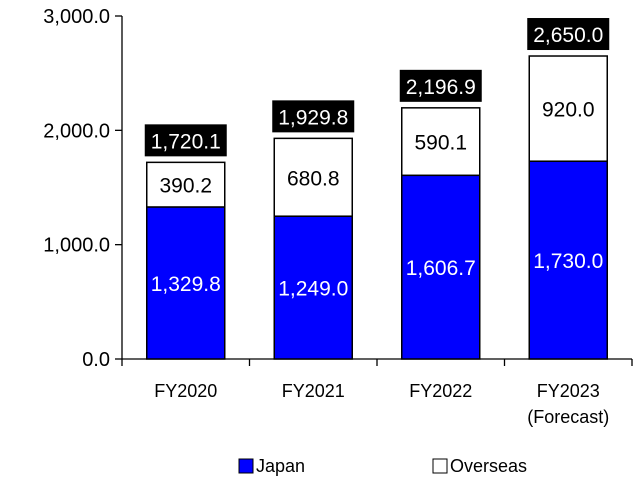  I want to click on total-label: 1,929.8, so click(313, 117).